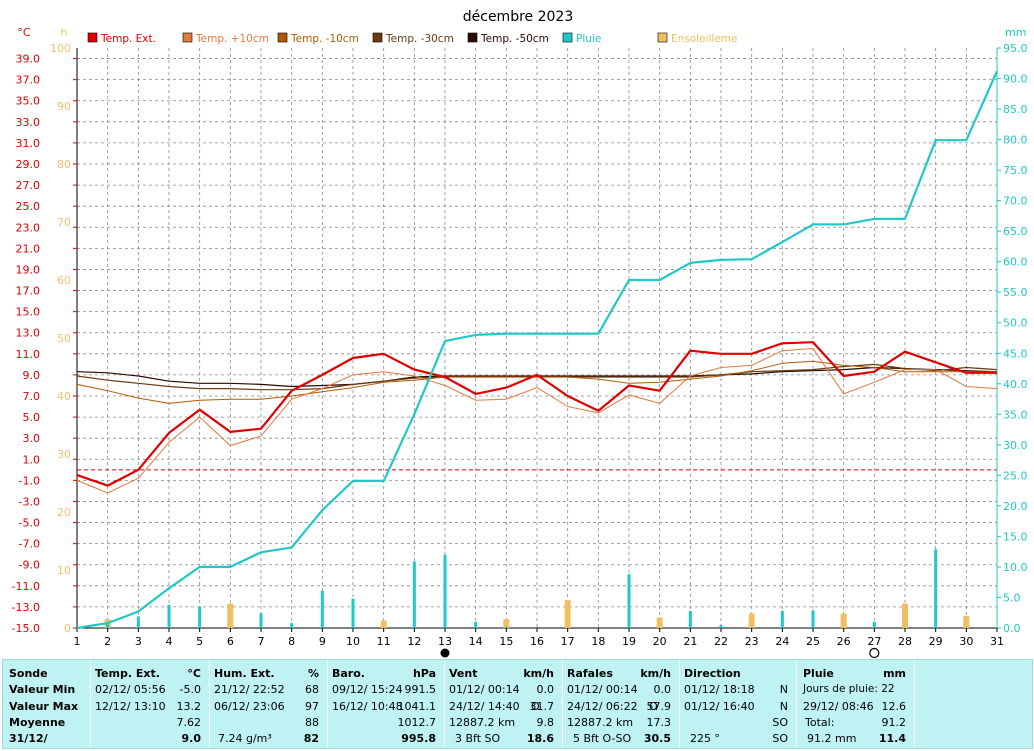 Image resolution: width=1034 pixels, height=751 pixels. I want to click on tick-label-sun: 60, so click(64, 280).